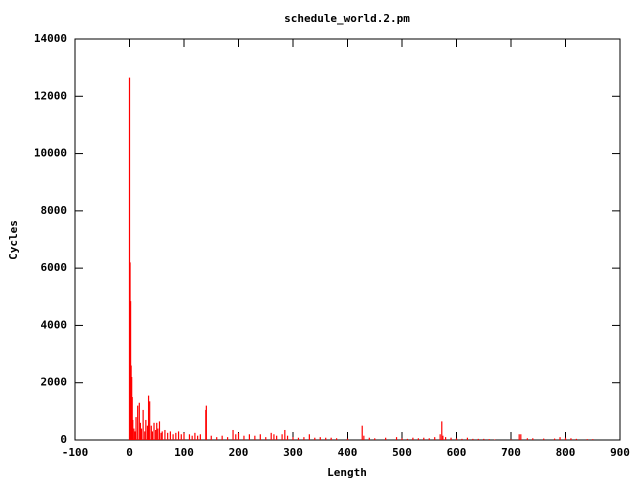 This screenshot has height=480, width=640. Describe the element at coordinates (402, 452) in the screenshot. I see `x-tick-label: 500` at that location.